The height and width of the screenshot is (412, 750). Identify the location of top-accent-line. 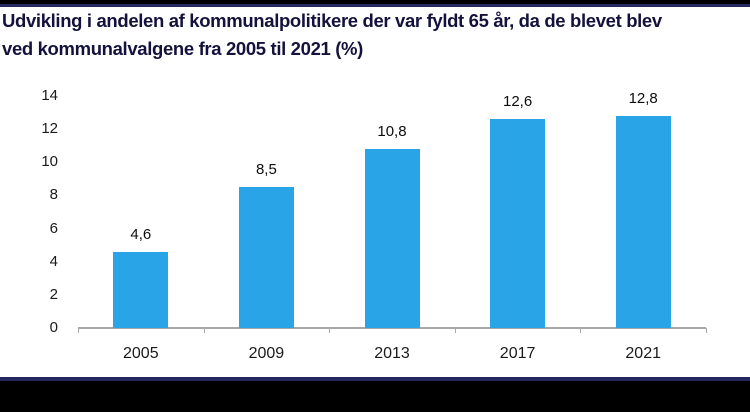
(375, 5).